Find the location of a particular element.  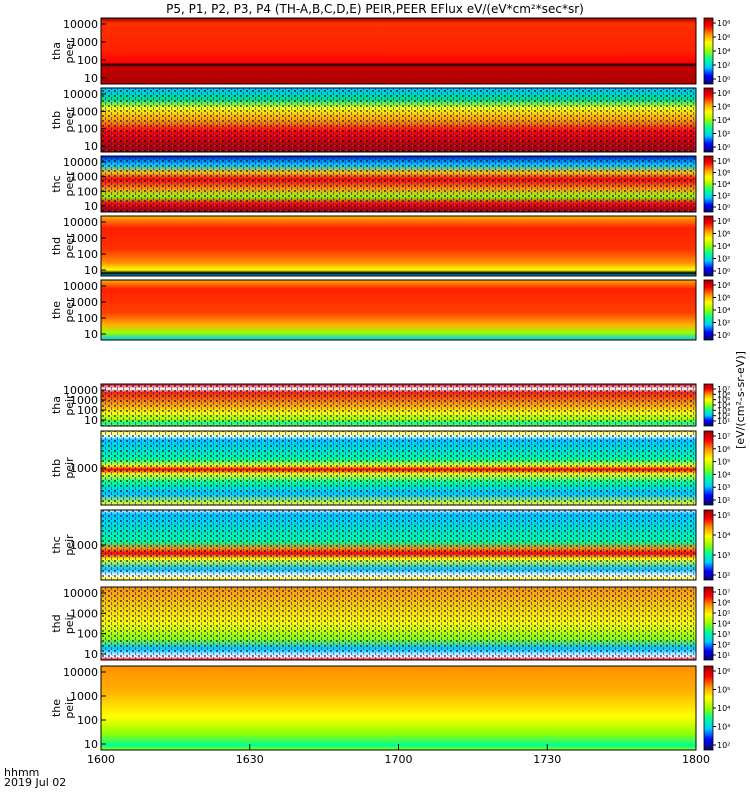

x-tick-label: 1700 is located at coordinates (399, 759).